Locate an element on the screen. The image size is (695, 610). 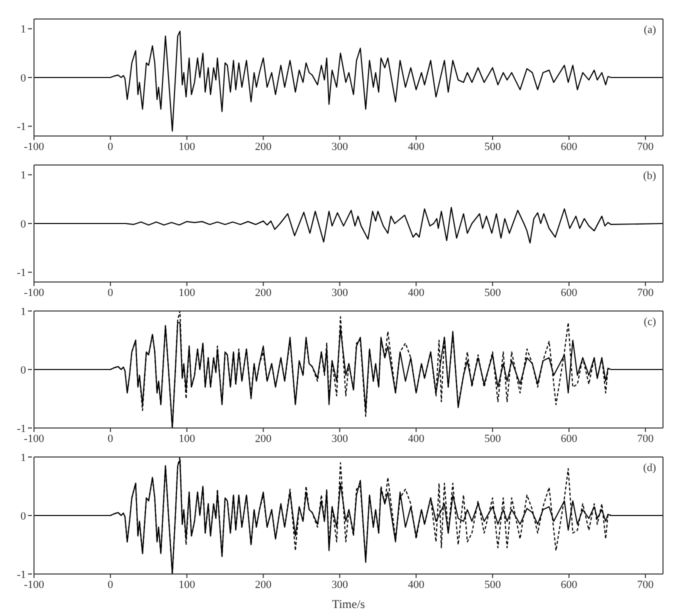
x-axis-title: Time/s is located at coordinates (349, 603).